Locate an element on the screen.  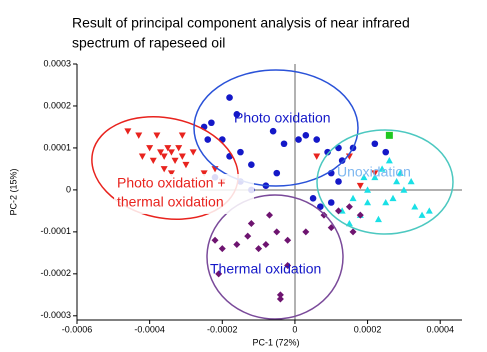
label-bg is located at coordinates (184, 194).